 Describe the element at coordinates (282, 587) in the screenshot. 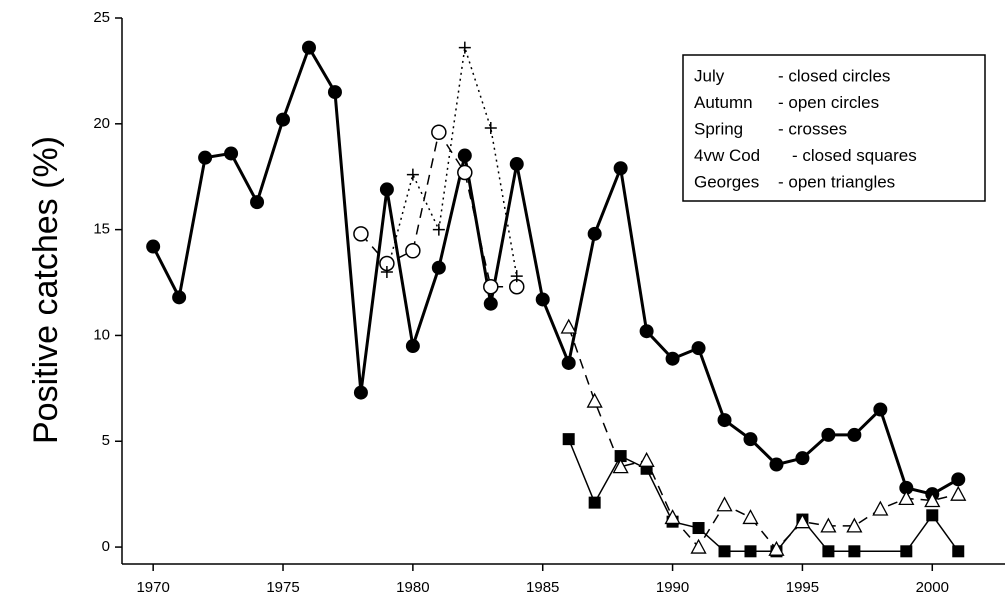

I see `x-tick-label: 1975` at that location.